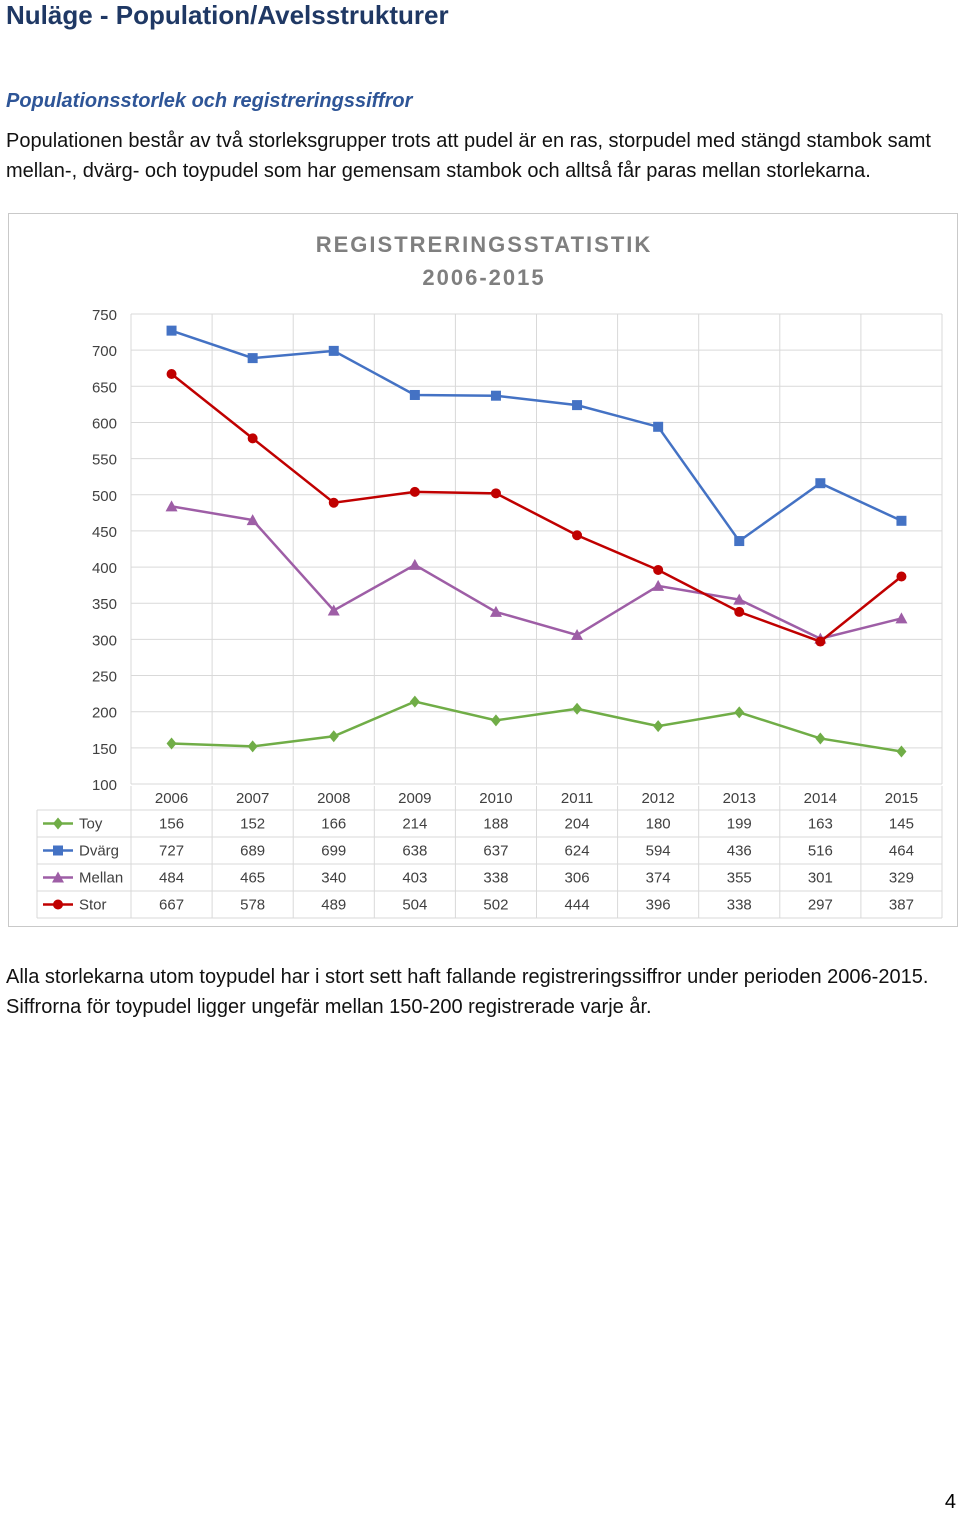  Describe the element at coordinates (171, 824) in the screenshot. I see `data-label: 156` at that location.